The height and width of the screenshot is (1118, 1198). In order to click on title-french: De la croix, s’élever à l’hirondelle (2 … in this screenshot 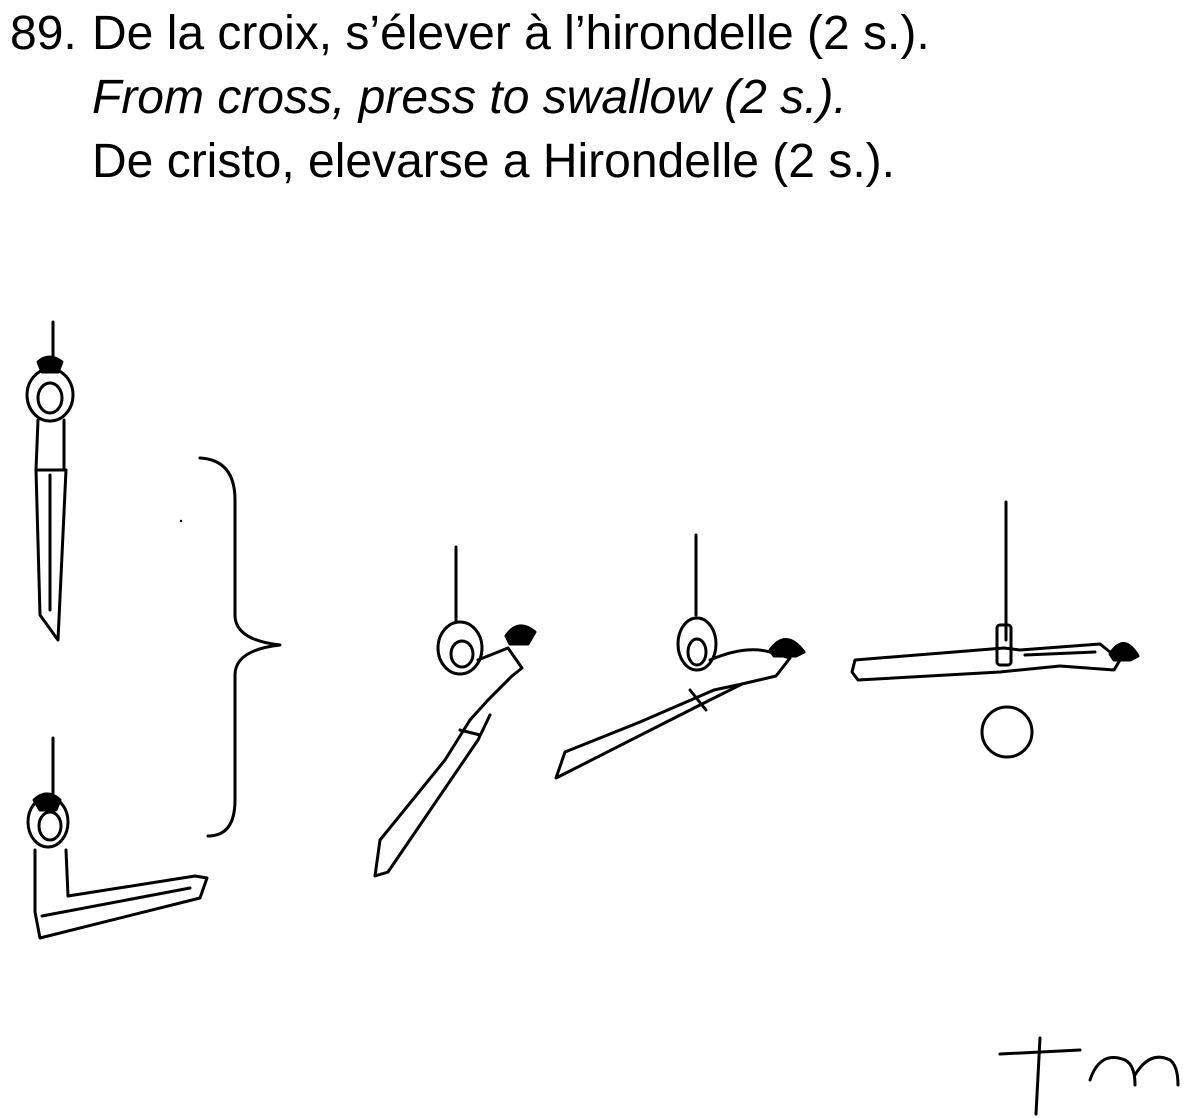, I will do `click(511, 33)`.